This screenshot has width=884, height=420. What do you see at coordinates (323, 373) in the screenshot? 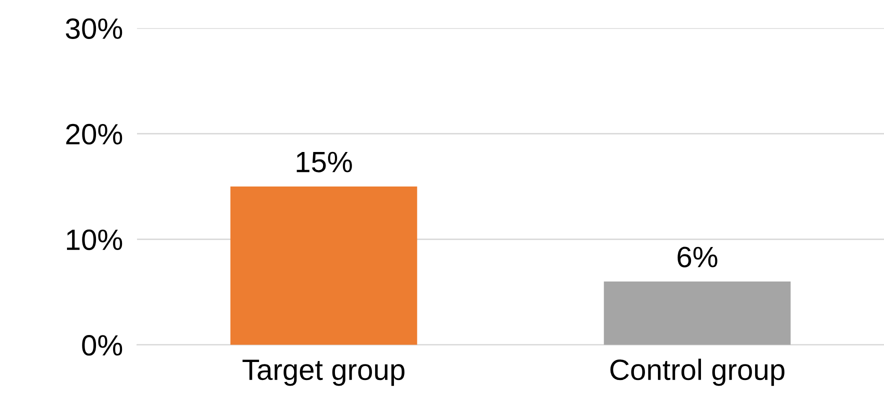
I see `x-tick-label: Target group` at bounding box center [323, 373].